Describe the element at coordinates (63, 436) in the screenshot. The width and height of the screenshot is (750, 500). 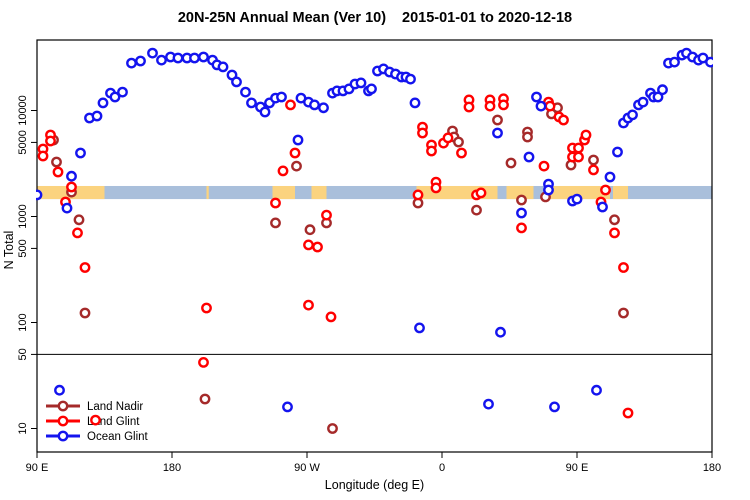
I see `legend-marker-ocean-glint` at that location.